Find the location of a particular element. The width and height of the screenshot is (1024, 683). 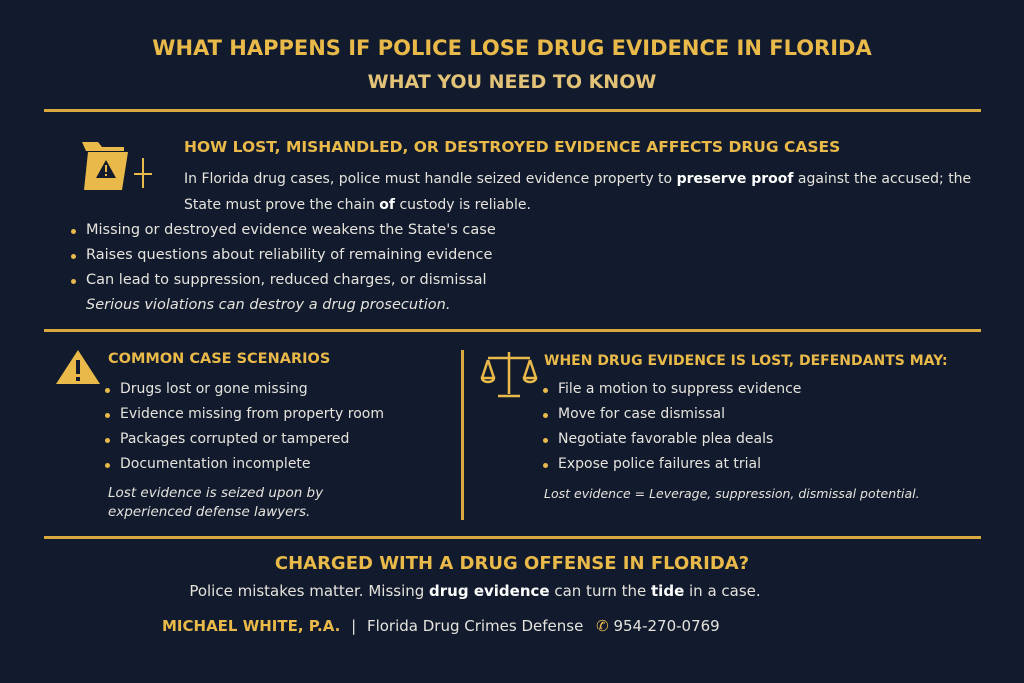

scales-icon is located at coordinates (509, 375).